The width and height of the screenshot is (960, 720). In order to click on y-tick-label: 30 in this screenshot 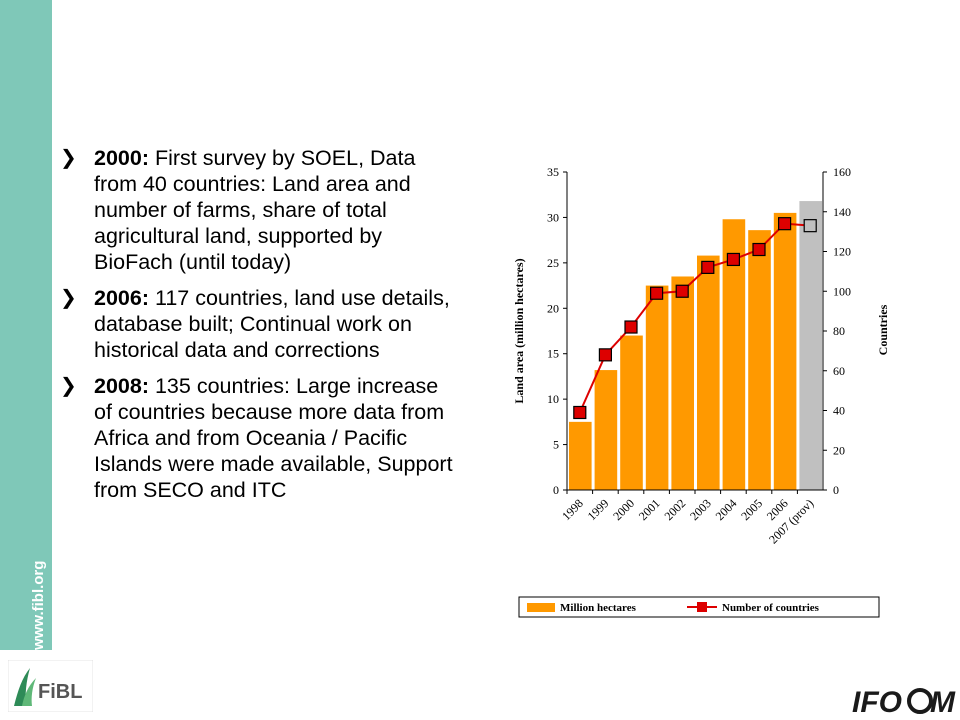, I will do `click(553, 217)`.